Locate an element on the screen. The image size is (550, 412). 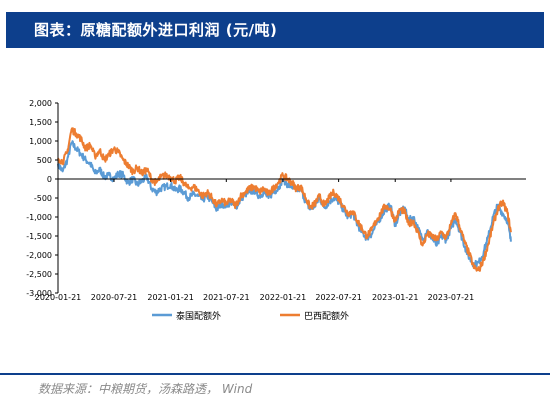
y-tick-label: 0 is located at coordinates (49, 179).